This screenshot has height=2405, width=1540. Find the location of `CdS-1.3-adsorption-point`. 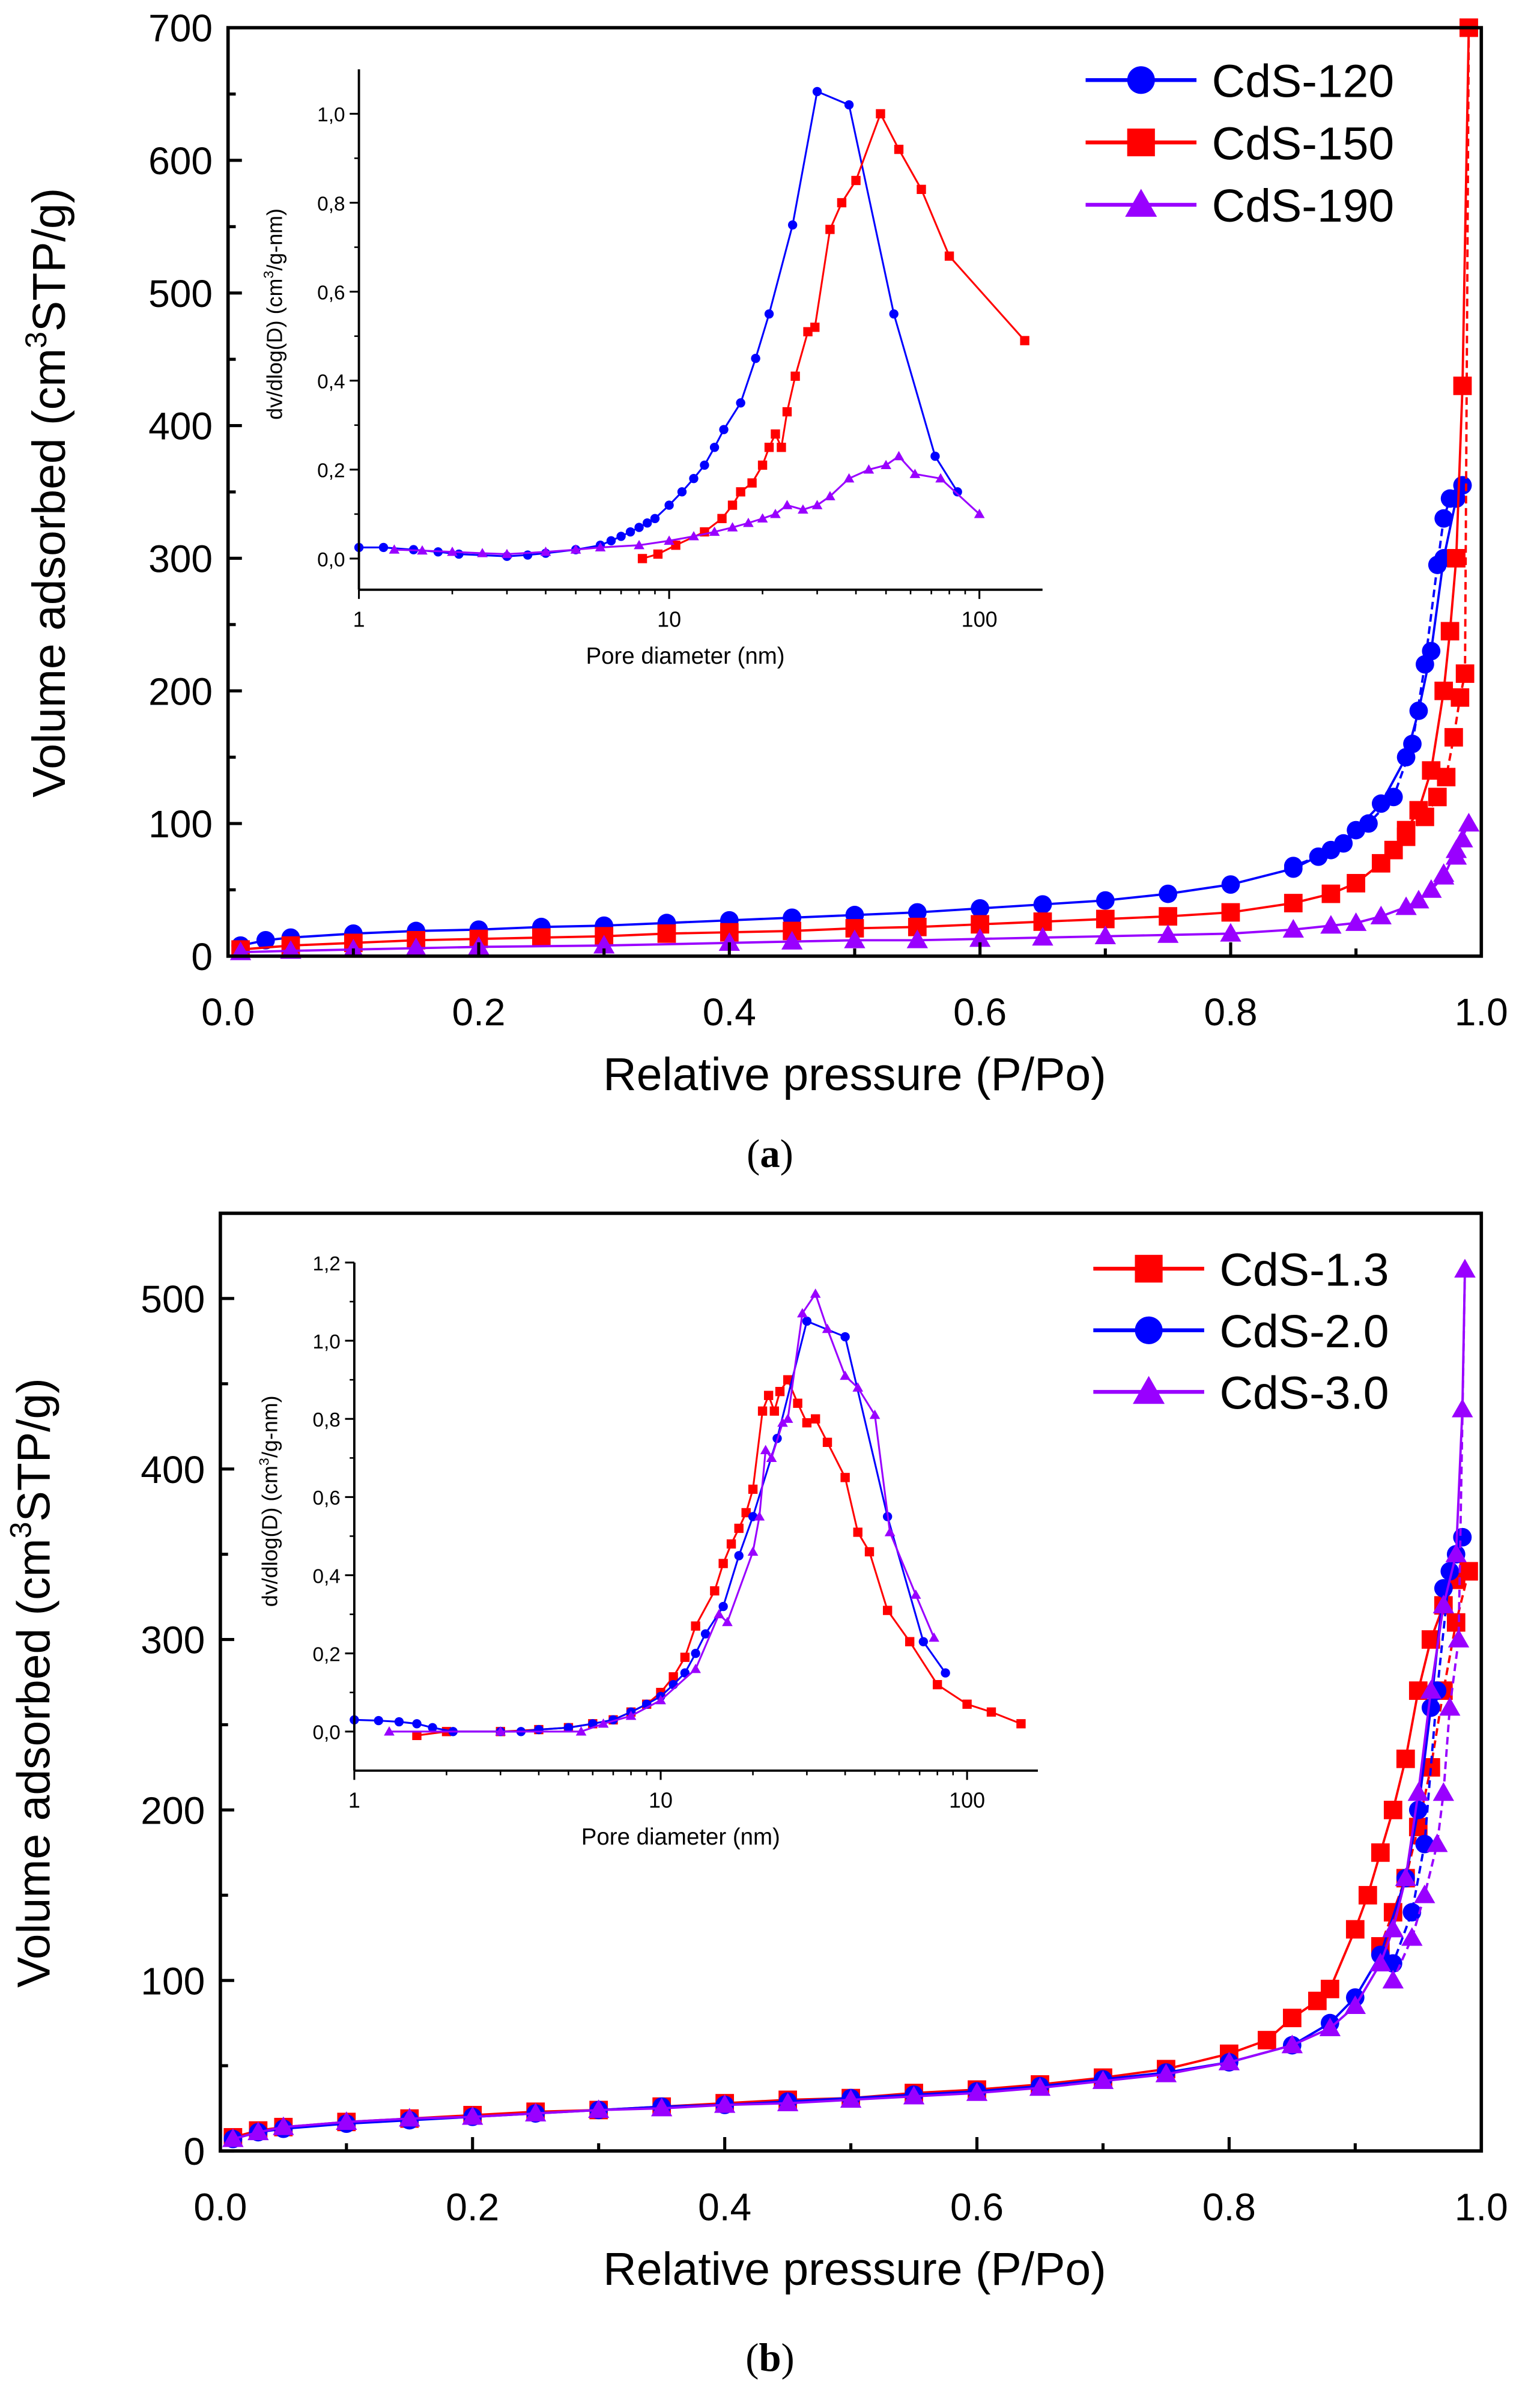

CdS-1.3-adsorption-point is located at coordinates (1380, 1853).